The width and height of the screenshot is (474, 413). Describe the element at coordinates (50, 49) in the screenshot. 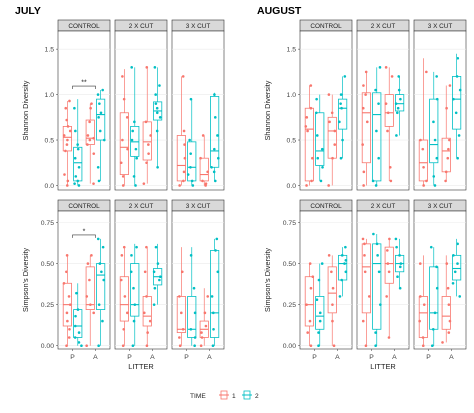

I see `y-tick-label: 1.5` at that location.